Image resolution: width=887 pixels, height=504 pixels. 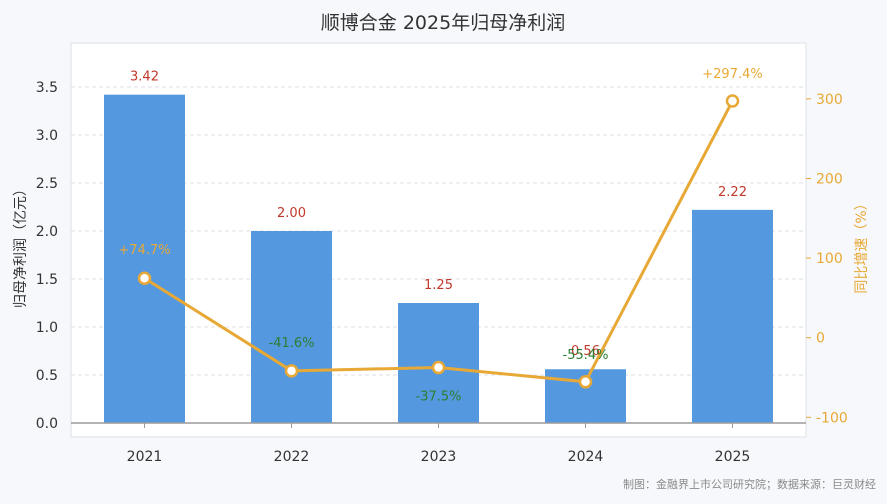 What do you see at coordinates (832, 418) in the screenshot?
I see `y-right-tick-label: -100` at bounding box center [832, 418].